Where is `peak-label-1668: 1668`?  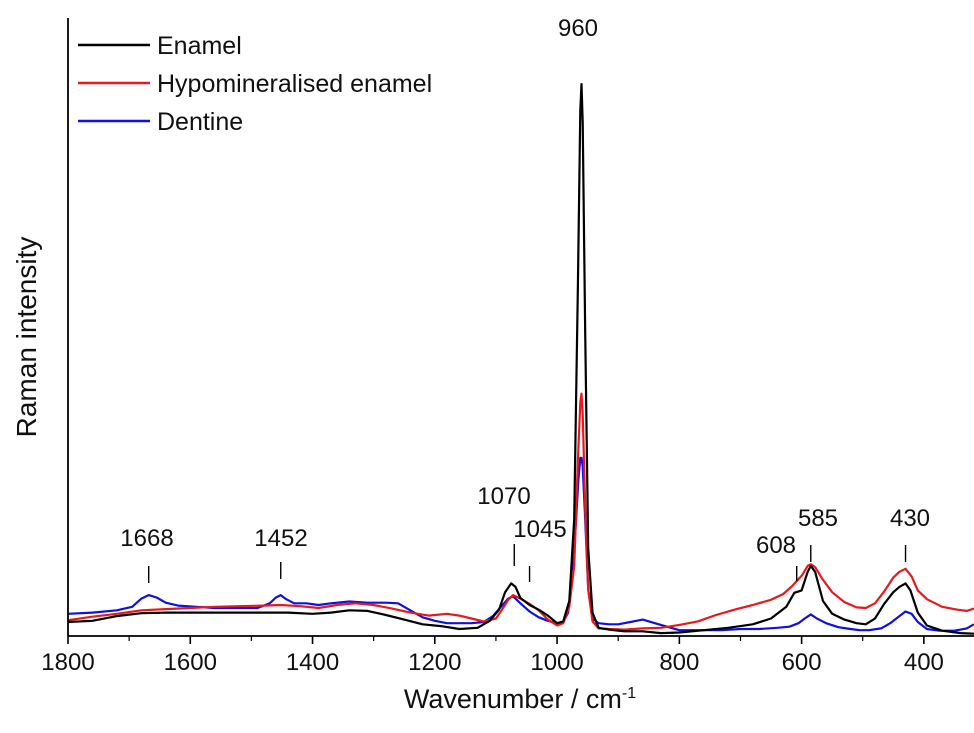
peak-label-1668: 1668 is located at coordinates (146, 538).